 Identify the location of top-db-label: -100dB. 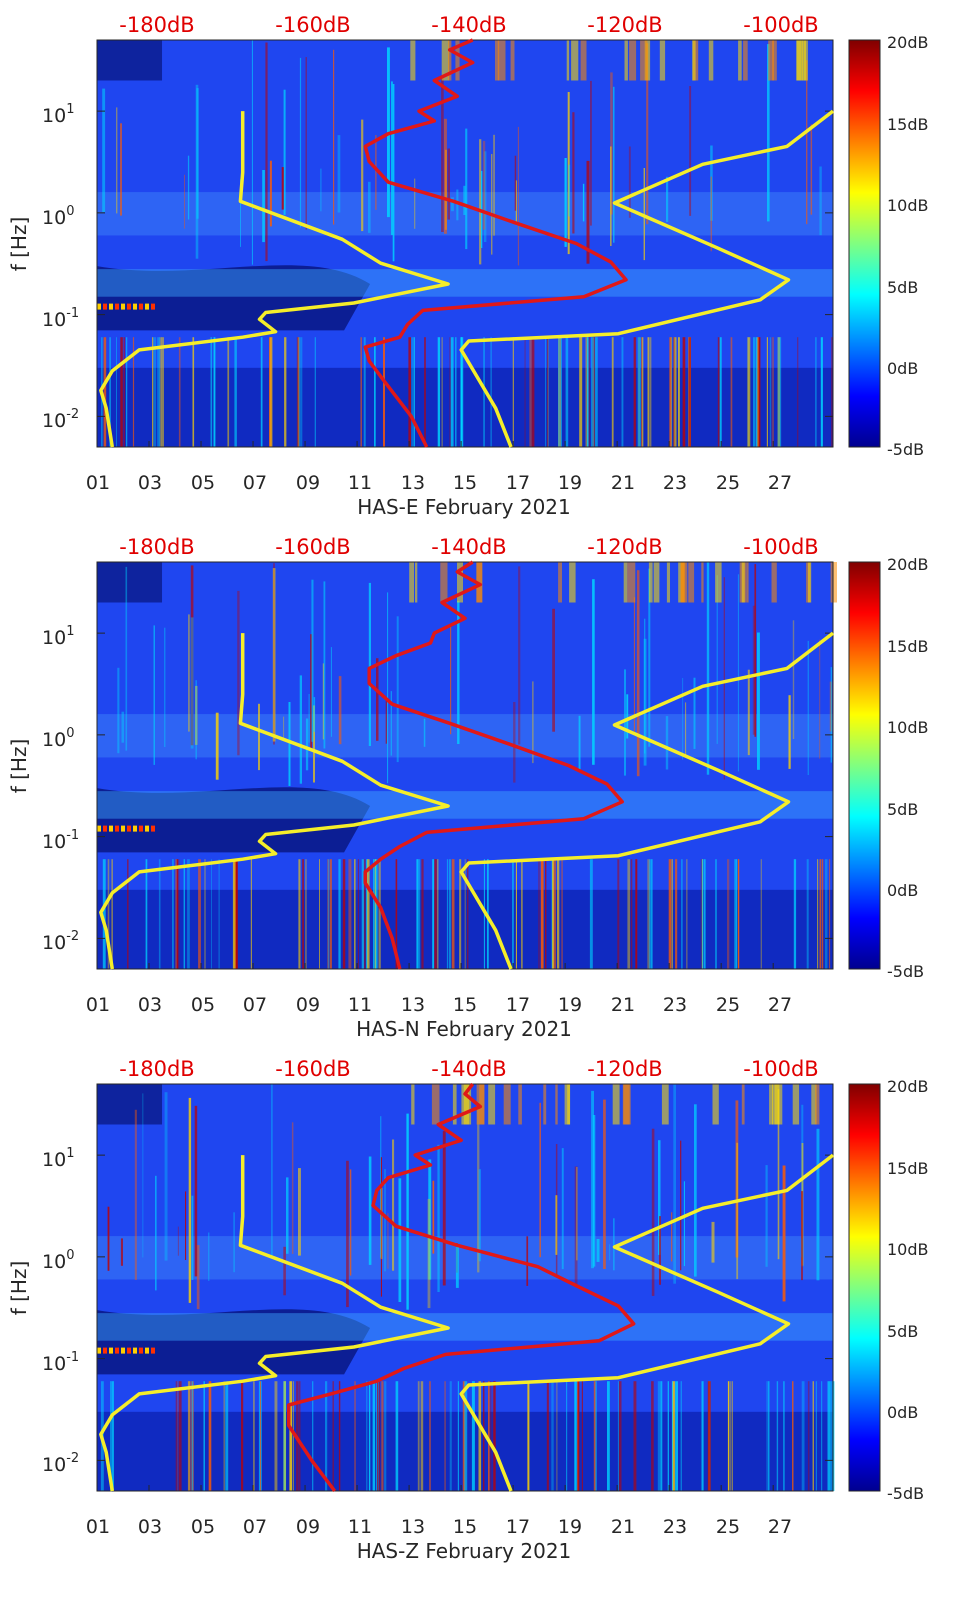
(780, 547).